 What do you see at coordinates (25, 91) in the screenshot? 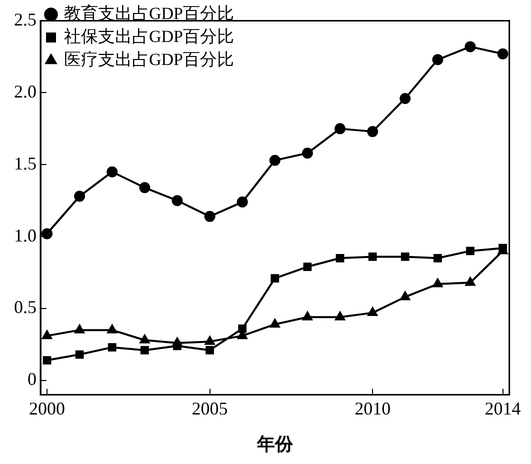
I see `y-tick-label: 2.0` at bounding box center [25, 91].